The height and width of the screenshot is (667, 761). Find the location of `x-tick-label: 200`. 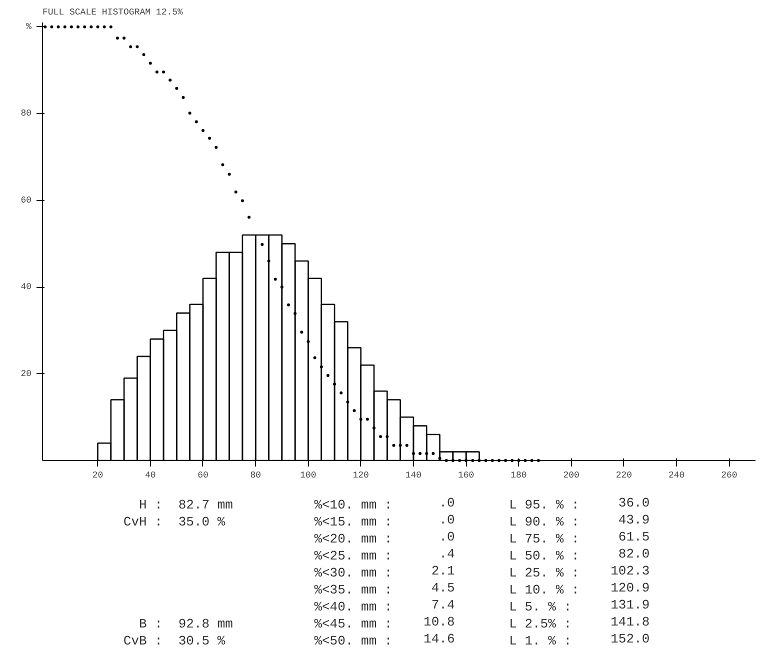

x-tick-label: 200 is located at coordinates (571, 475).